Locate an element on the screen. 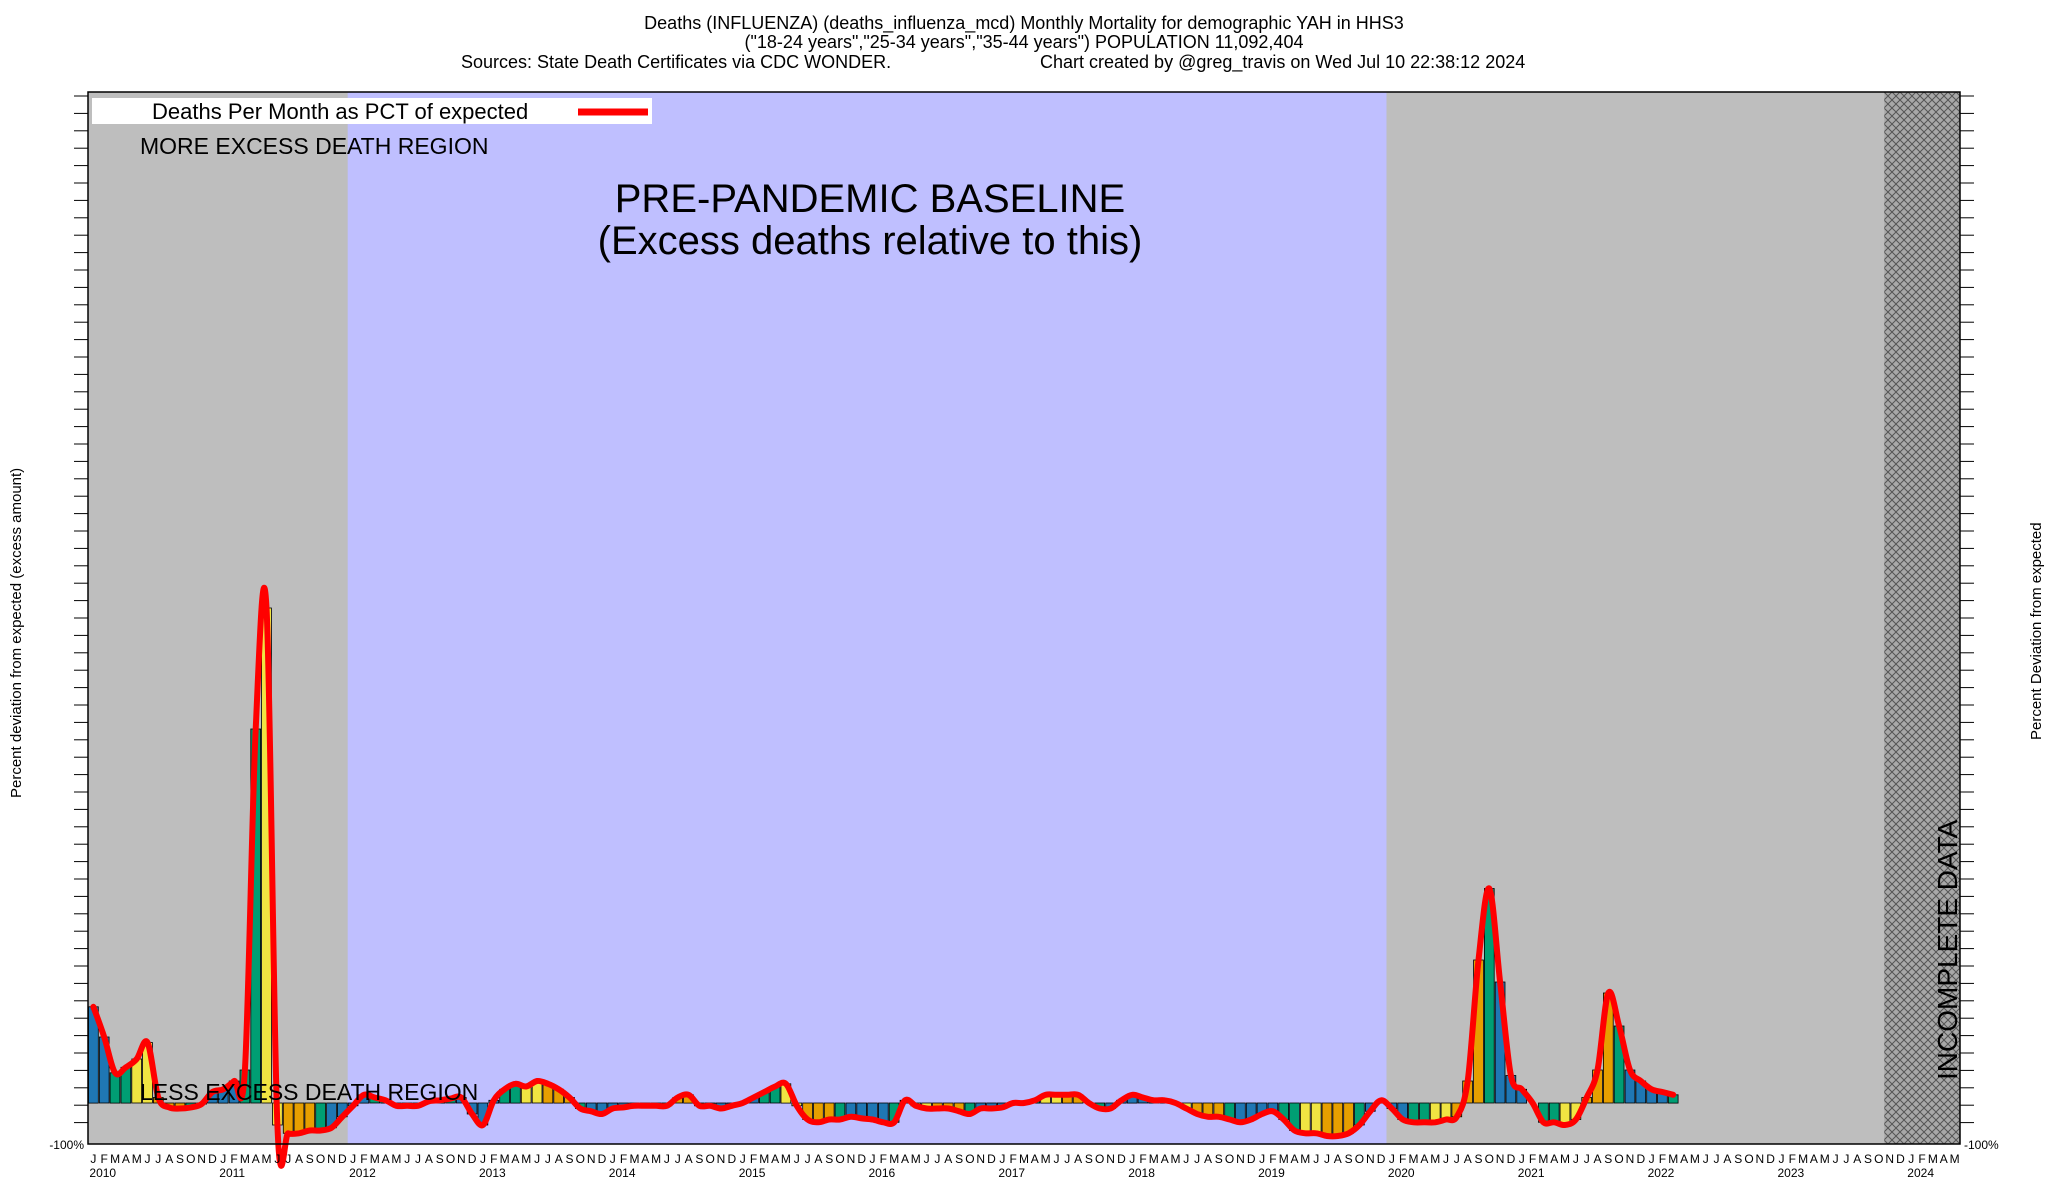 This screenshot has height=1200, width=2048. year-tick-label: 2016 is located at coordinates (882, 1173).